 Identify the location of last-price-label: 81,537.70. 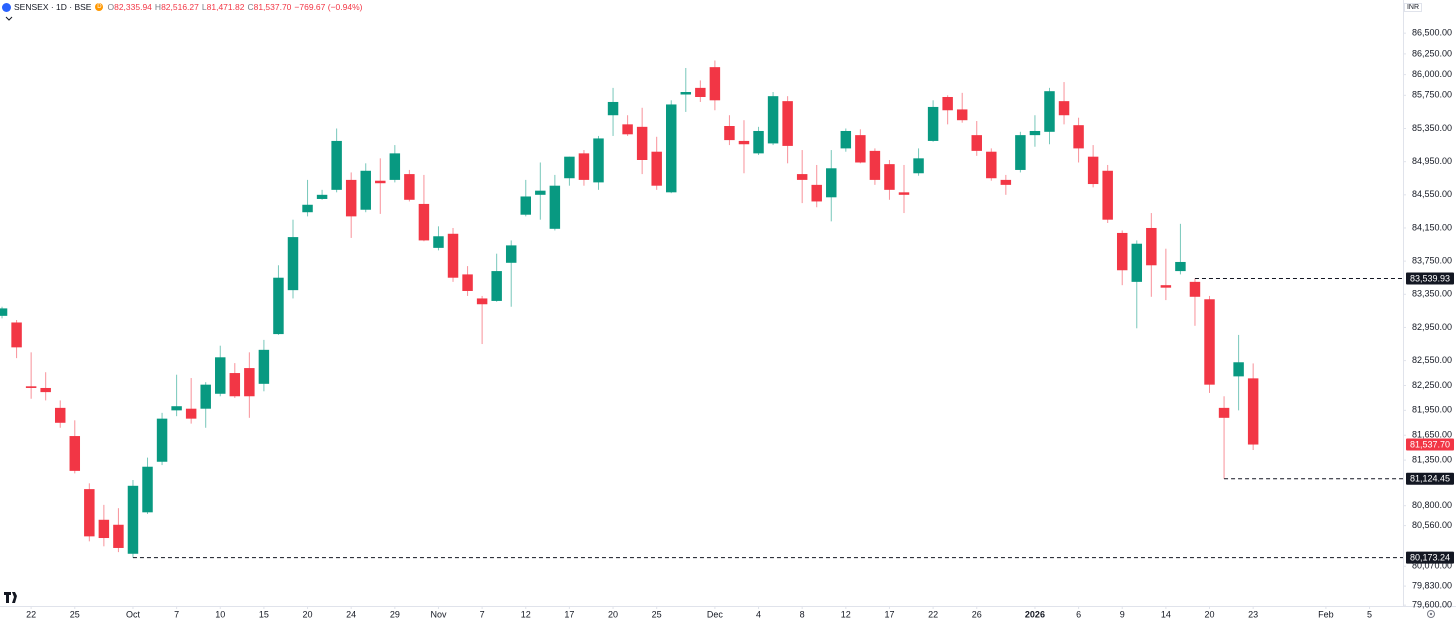
(1430, 444).